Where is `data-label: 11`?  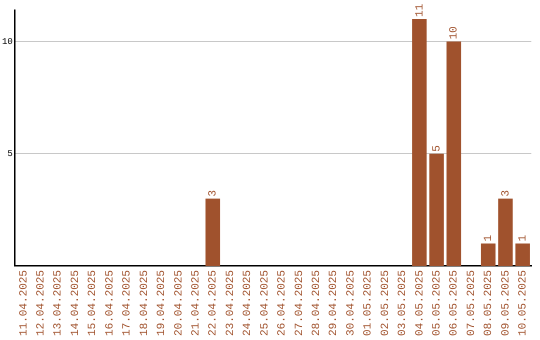 data-label: 11 is located at coordinates (420, 10).